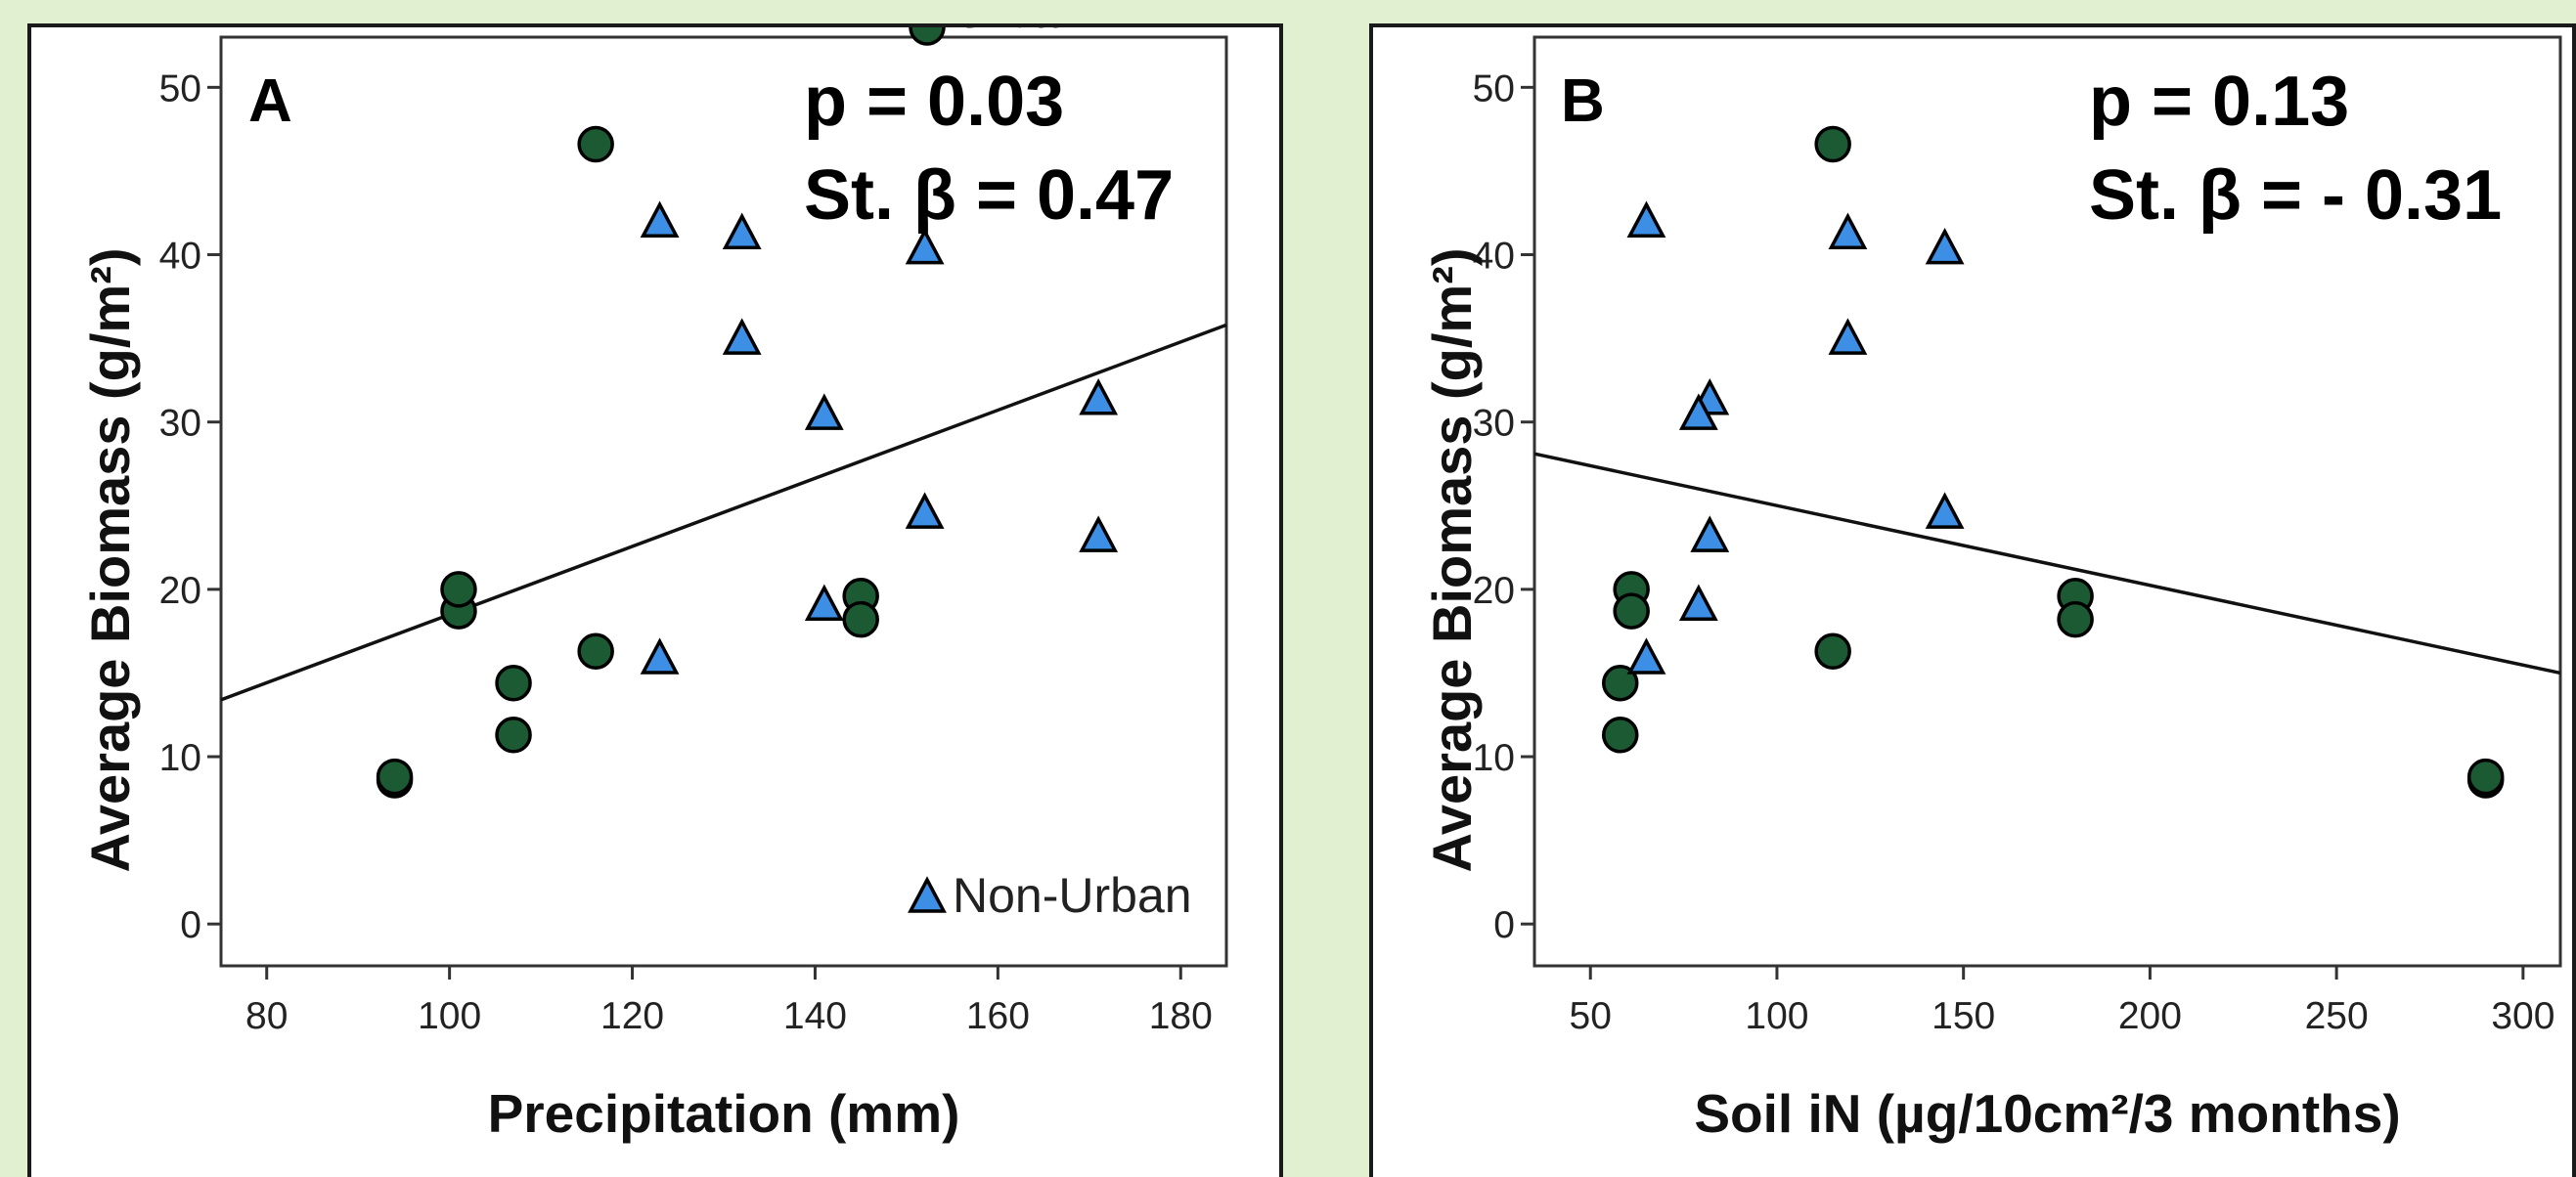 This screenshot has width=2576, height=1177. Describe the element at coordinates (1591, 1016) in the screenshot. I see `x-tick-label: 50` at that location.